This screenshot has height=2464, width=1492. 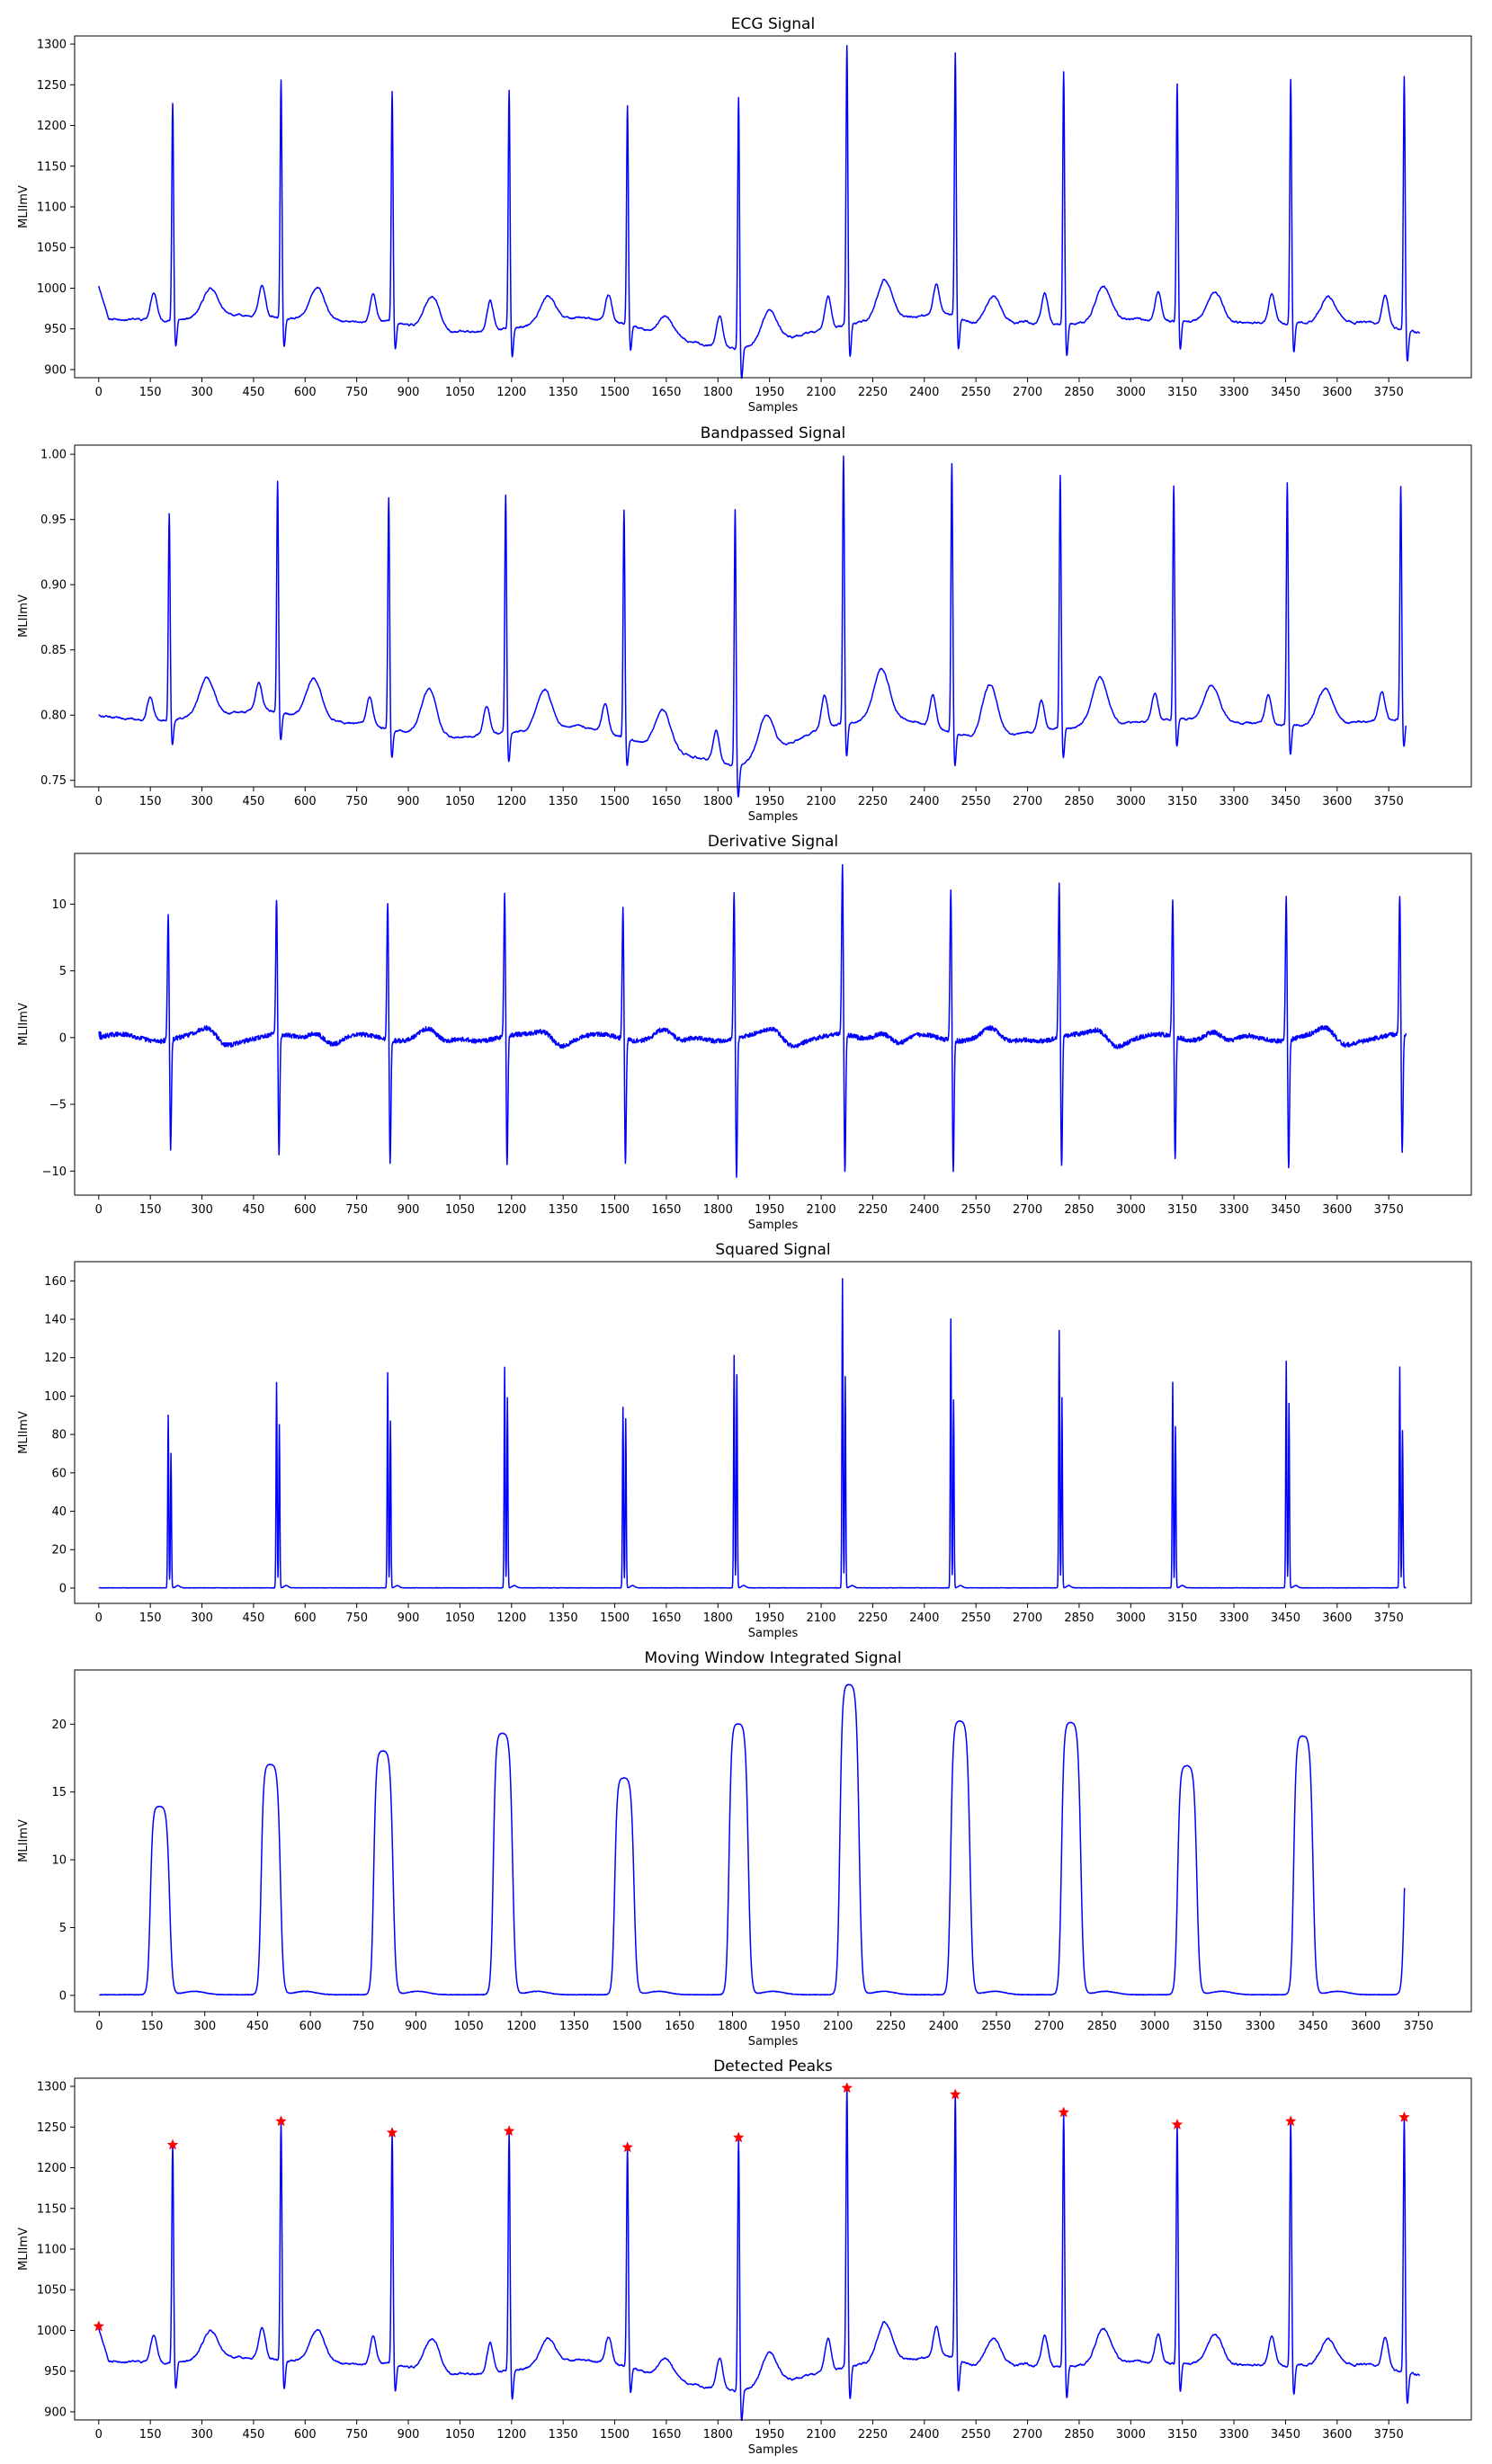 I want to click on y-tick-label: 1100, so click(x=52, y=208).